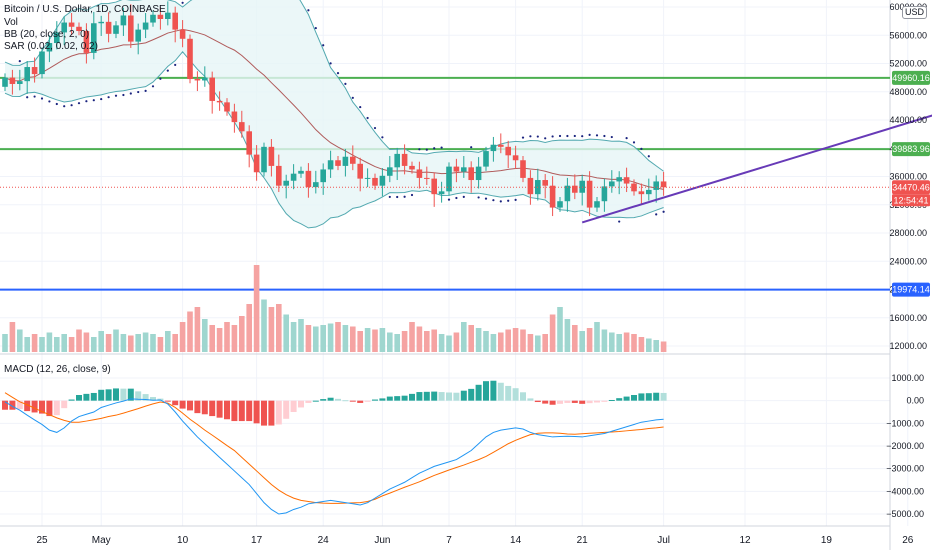  Describe the element at coordinates (85, 9) in the screenshot. I see `symbol-legend: Bitcoin / U.S. Dollar, 1D, COINBASE` at that location.